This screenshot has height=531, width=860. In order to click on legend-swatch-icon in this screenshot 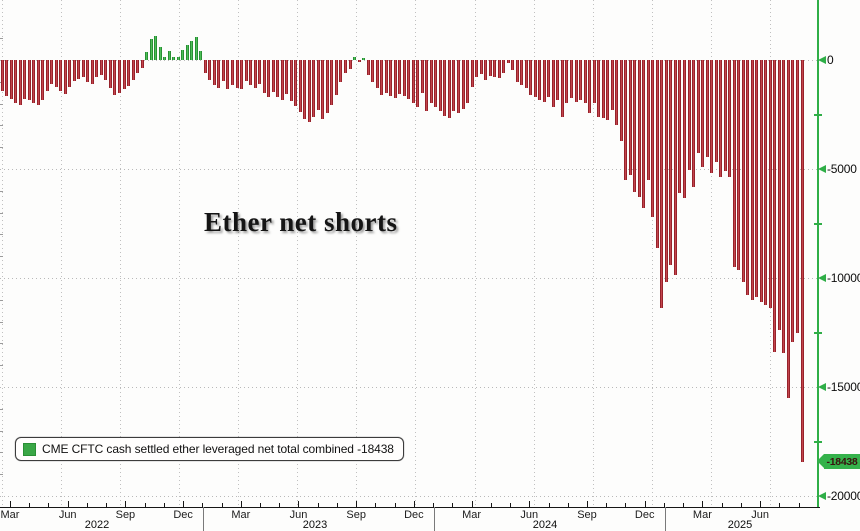, I will do `click(29, 449)`.